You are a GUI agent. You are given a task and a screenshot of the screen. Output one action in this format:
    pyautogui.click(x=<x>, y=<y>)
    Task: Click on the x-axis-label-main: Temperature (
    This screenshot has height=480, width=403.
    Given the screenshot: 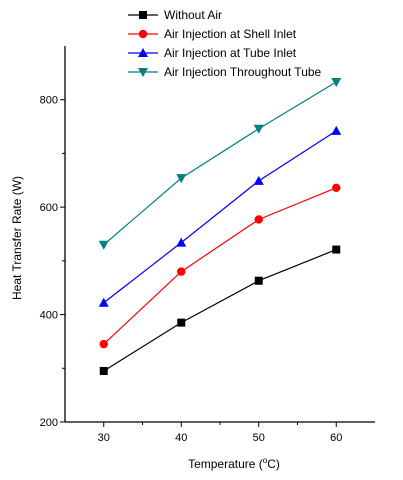 What is the action you would take?
    pyautogui.click(x=225, y=464)
    